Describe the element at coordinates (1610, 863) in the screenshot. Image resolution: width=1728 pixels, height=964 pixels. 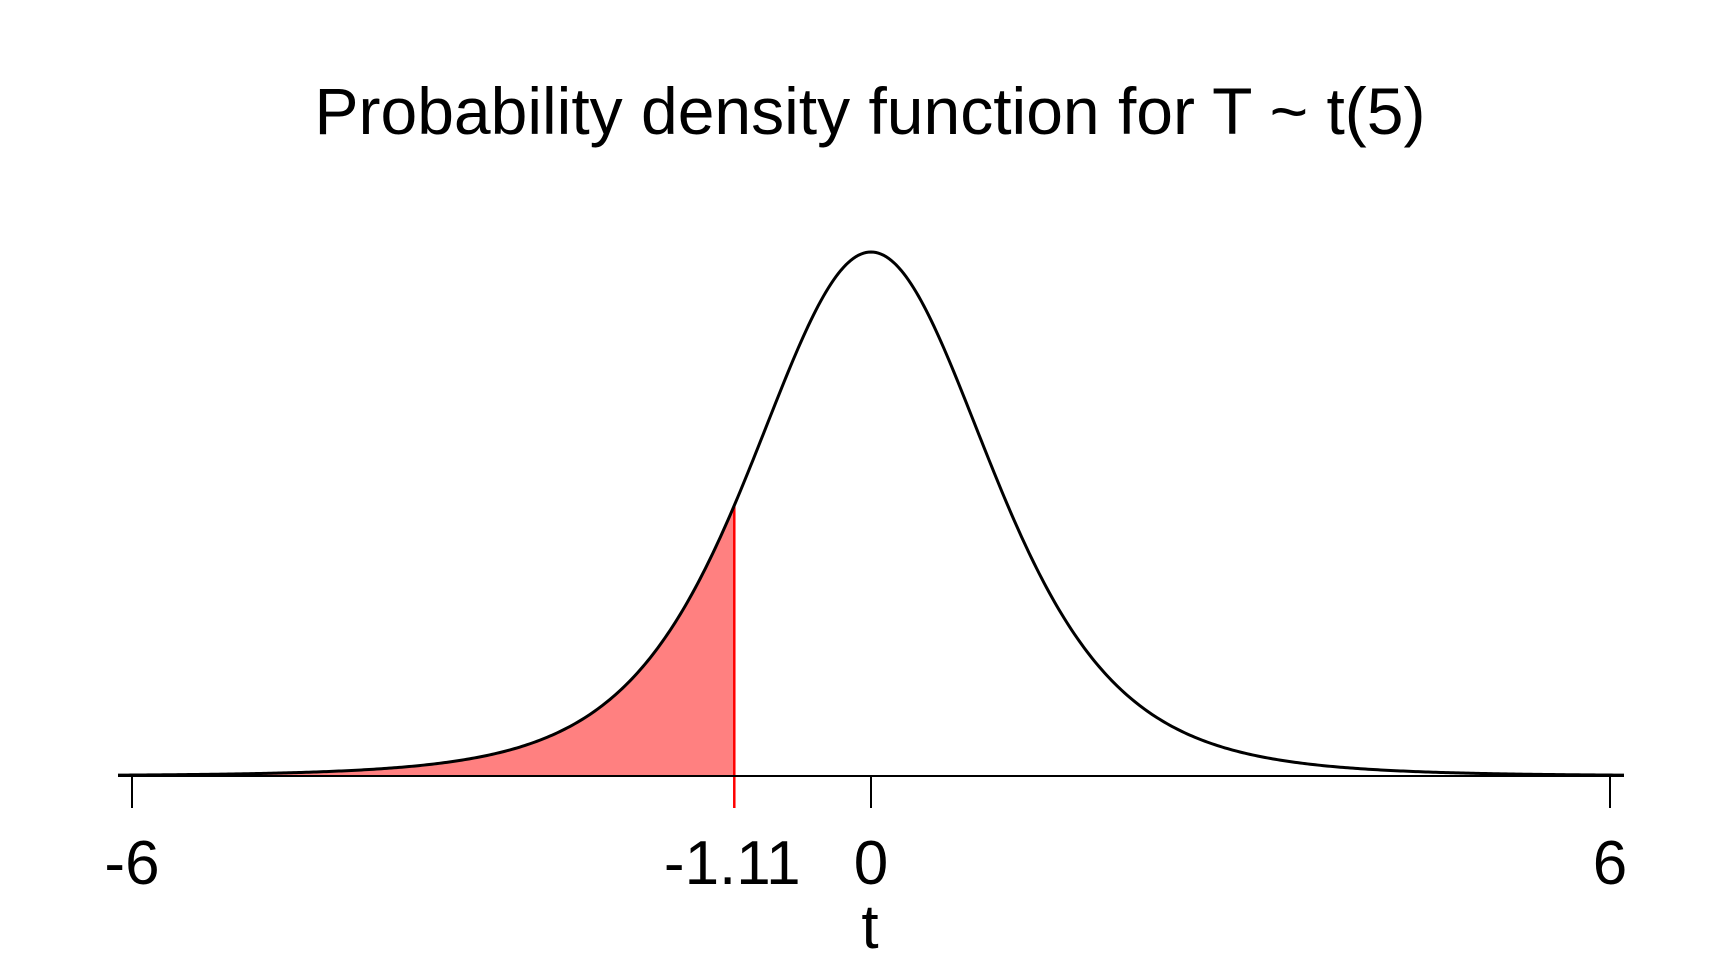
I see `x-tick-label: 6` at that location.